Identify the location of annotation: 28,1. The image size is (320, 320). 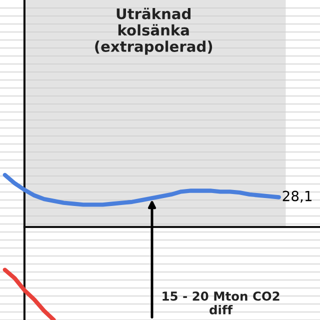
(297, 196).